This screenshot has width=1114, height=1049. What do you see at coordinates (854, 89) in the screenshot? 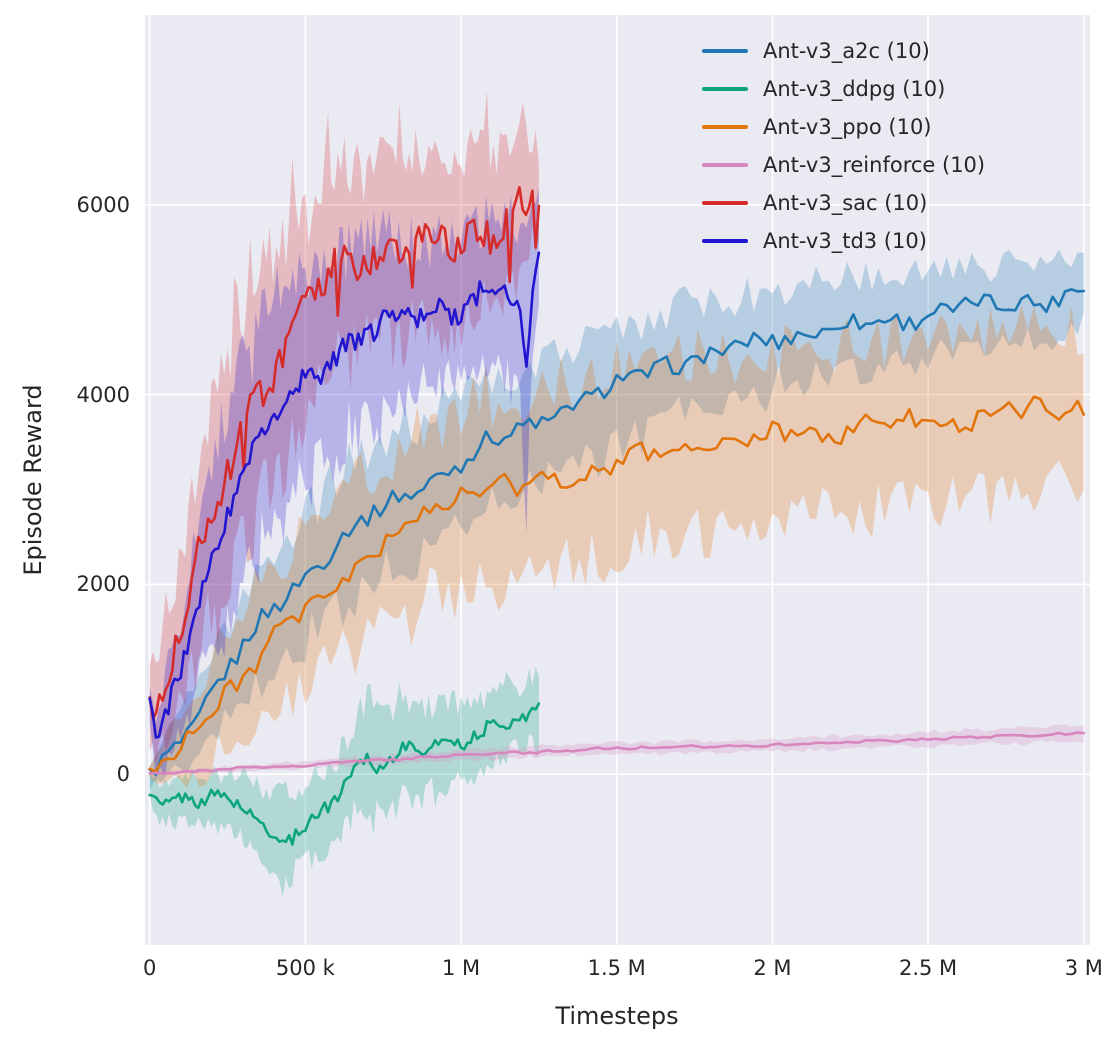
I see `legend-label: Ant-v3_ddpg (10)` at bounding box center [854, 89].